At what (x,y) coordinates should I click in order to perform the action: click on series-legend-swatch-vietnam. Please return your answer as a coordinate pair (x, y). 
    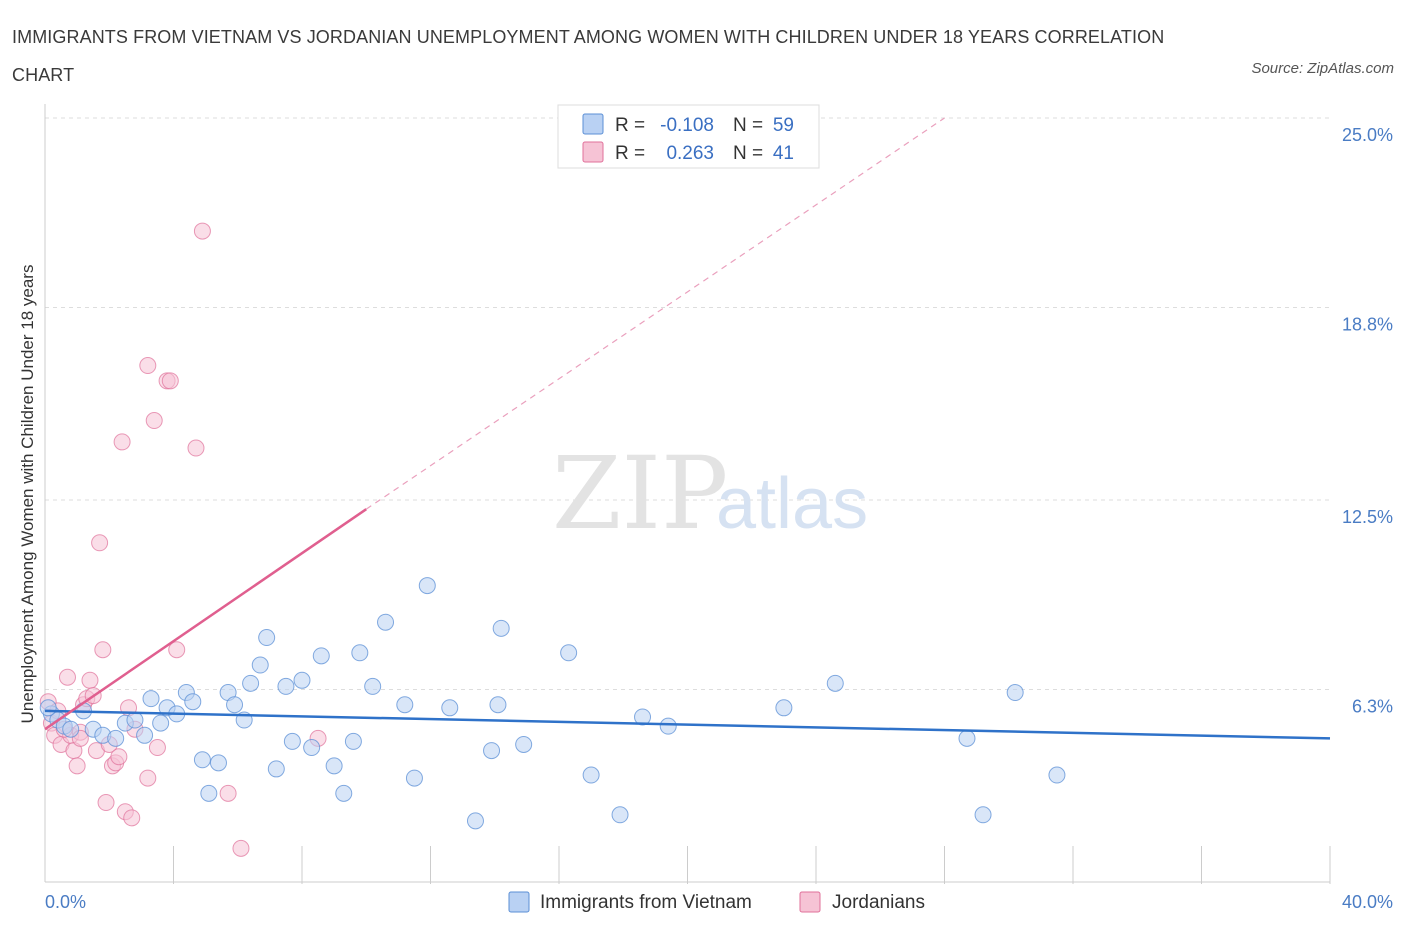
    Looking at the image, I should click on (519, 902).